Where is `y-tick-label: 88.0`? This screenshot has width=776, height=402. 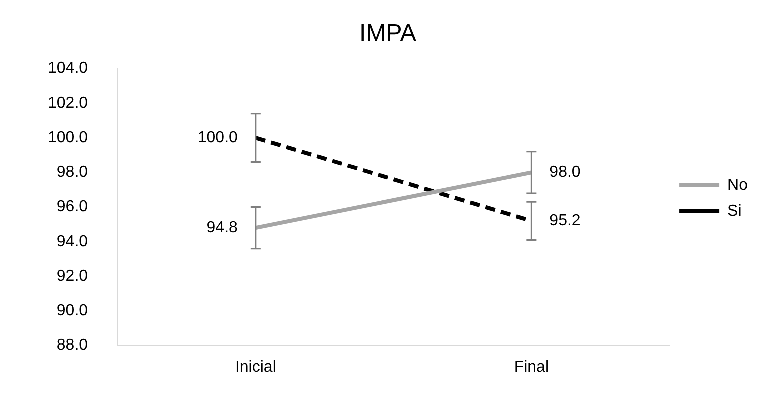 y-tick-label: 88.0 is located at coordinates (72, 345).